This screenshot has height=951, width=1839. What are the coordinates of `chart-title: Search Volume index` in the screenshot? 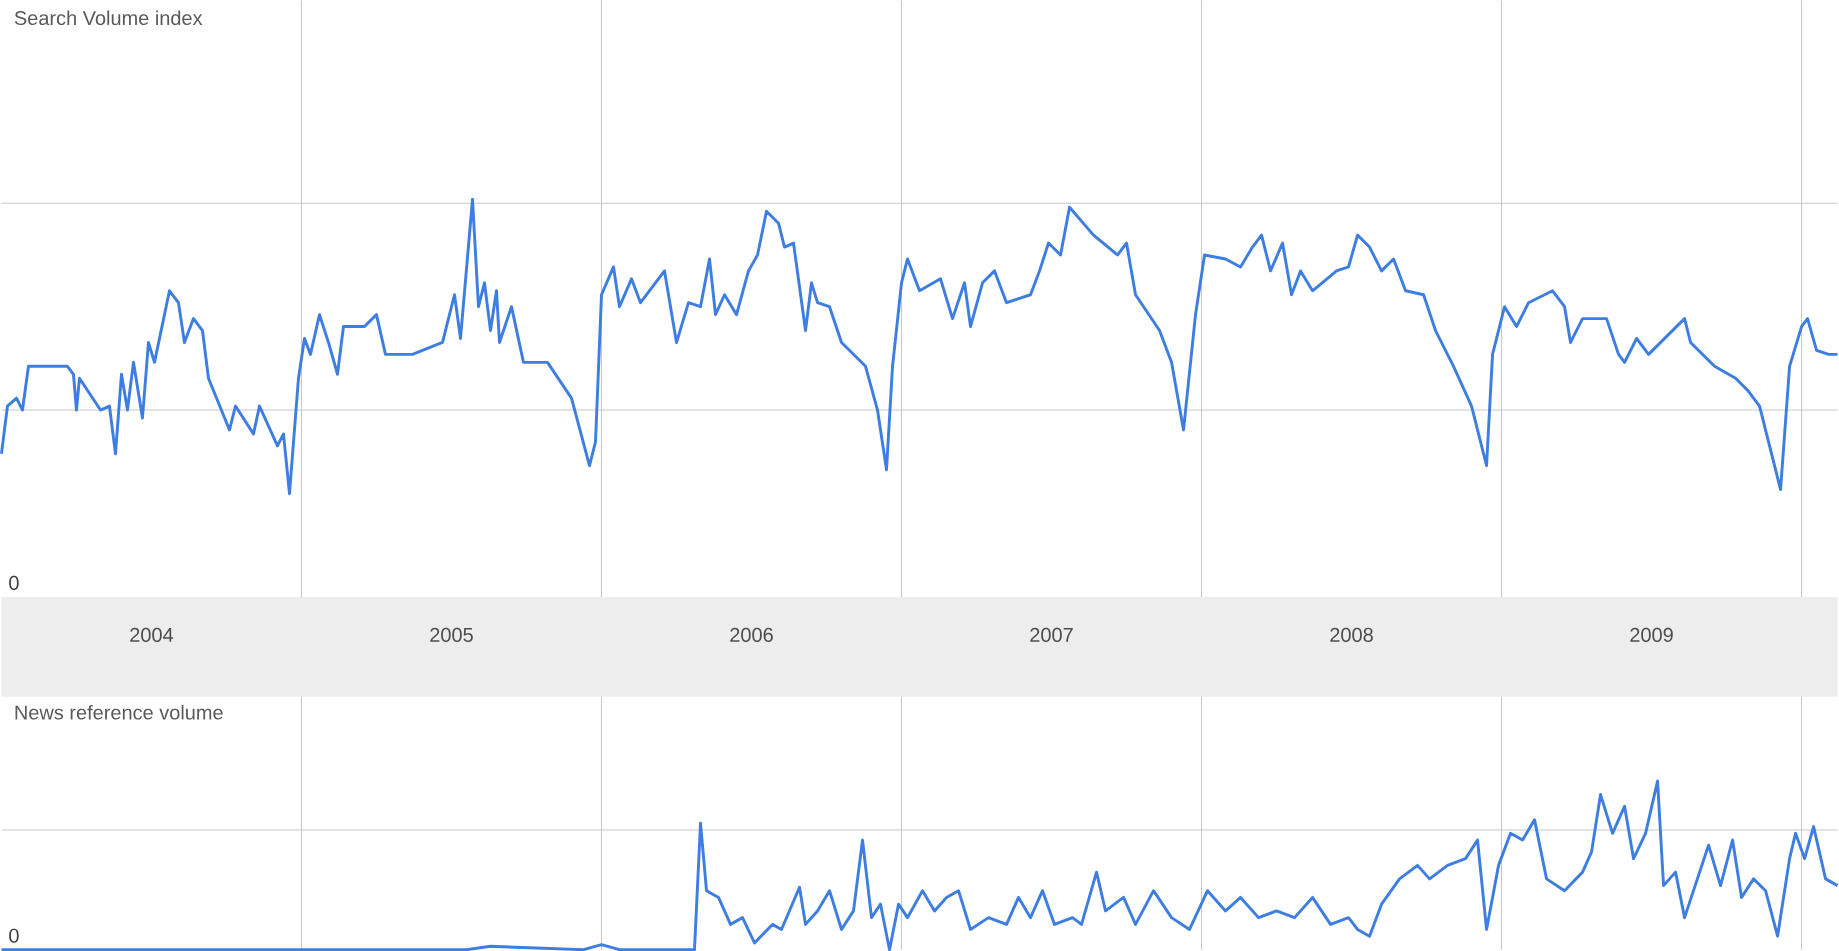 It's located at (108, 18).